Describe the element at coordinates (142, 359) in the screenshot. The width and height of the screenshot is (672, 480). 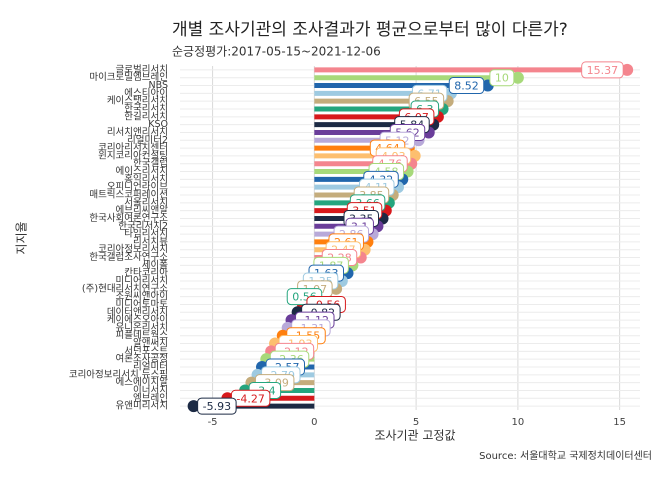
I see `category-label: 여론조사공정` at that location.